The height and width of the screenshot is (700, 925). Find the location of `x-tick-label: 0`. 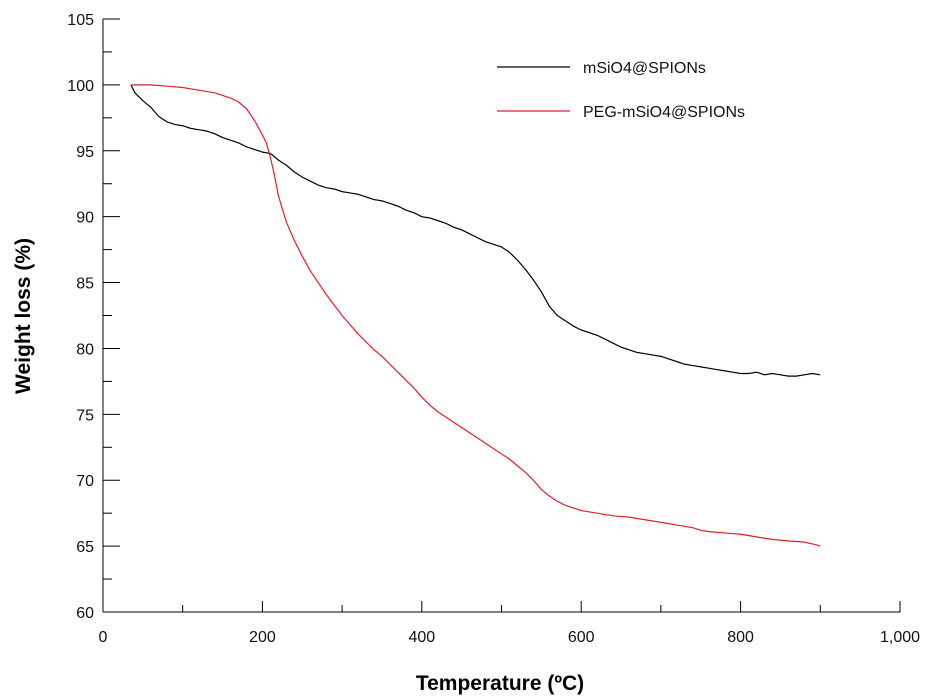

x-tick-label: 0 is located at coordinates (103, 637).